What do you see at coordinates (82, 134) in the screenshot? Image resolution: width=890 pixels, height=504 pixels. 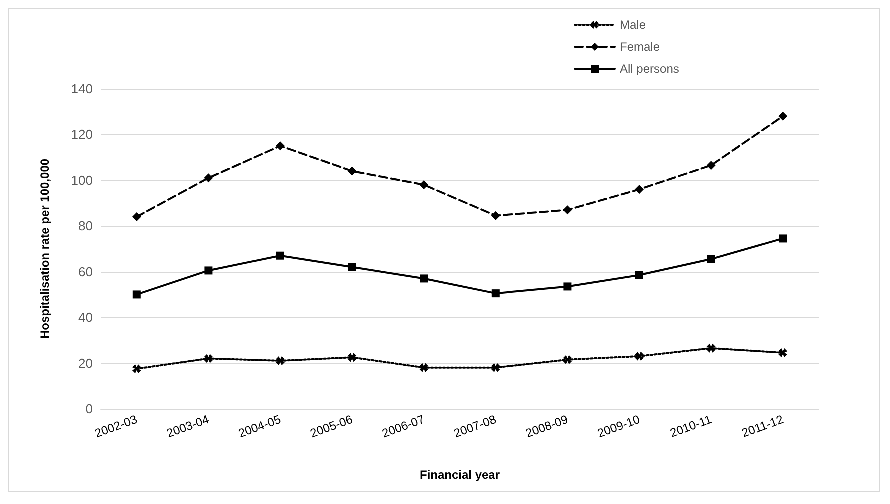 I see `y-tick-label: 120` at bounding box center [82, 134].